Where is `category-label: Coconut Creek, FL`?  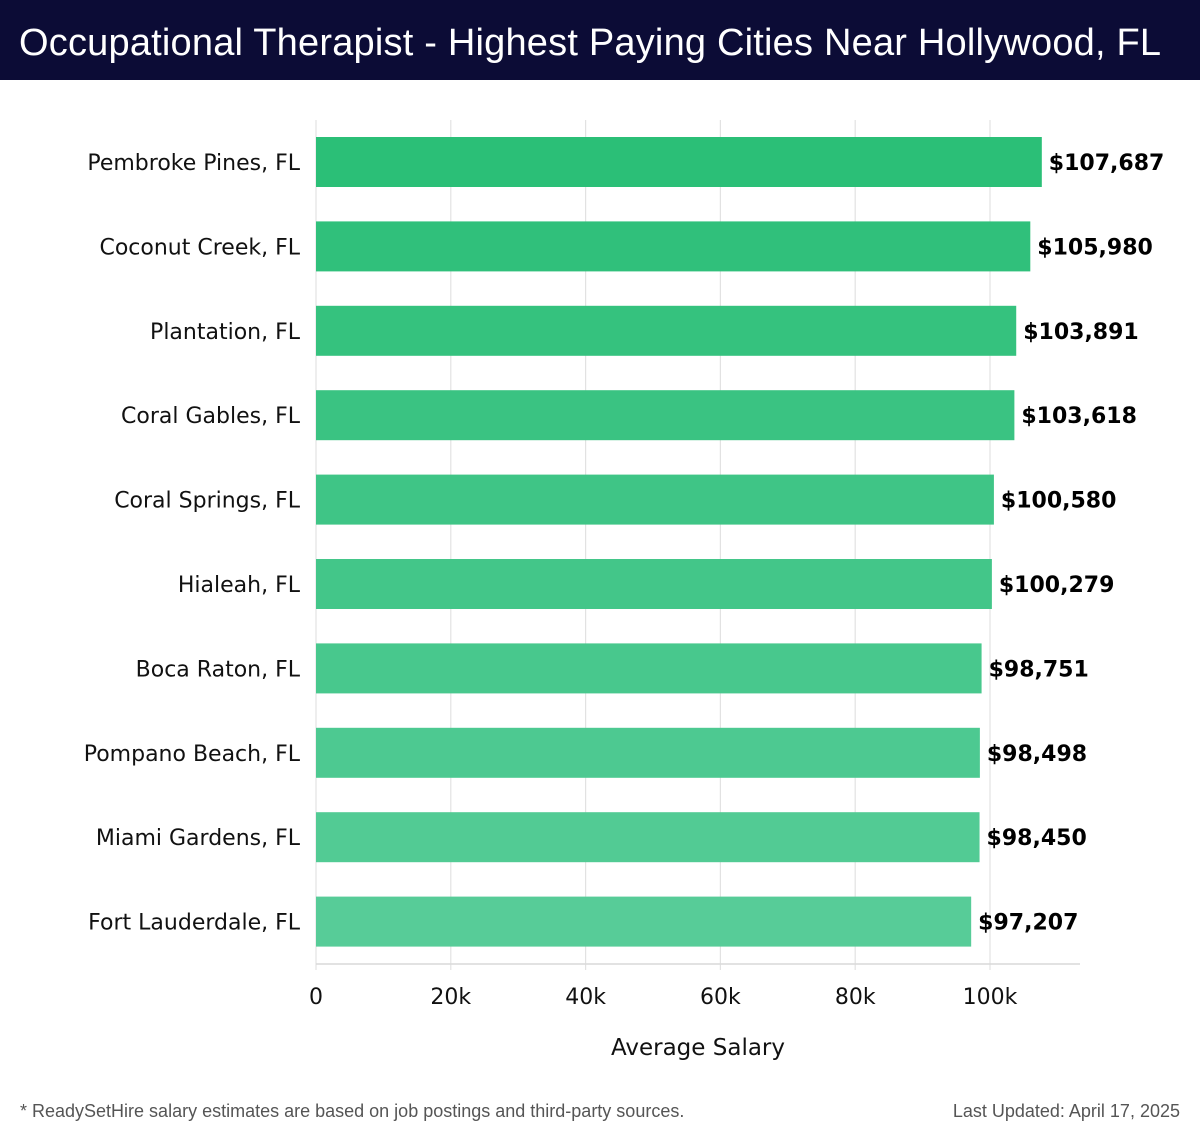 category-label: Coconut Creek, FL is located at coordinates (199, 247).